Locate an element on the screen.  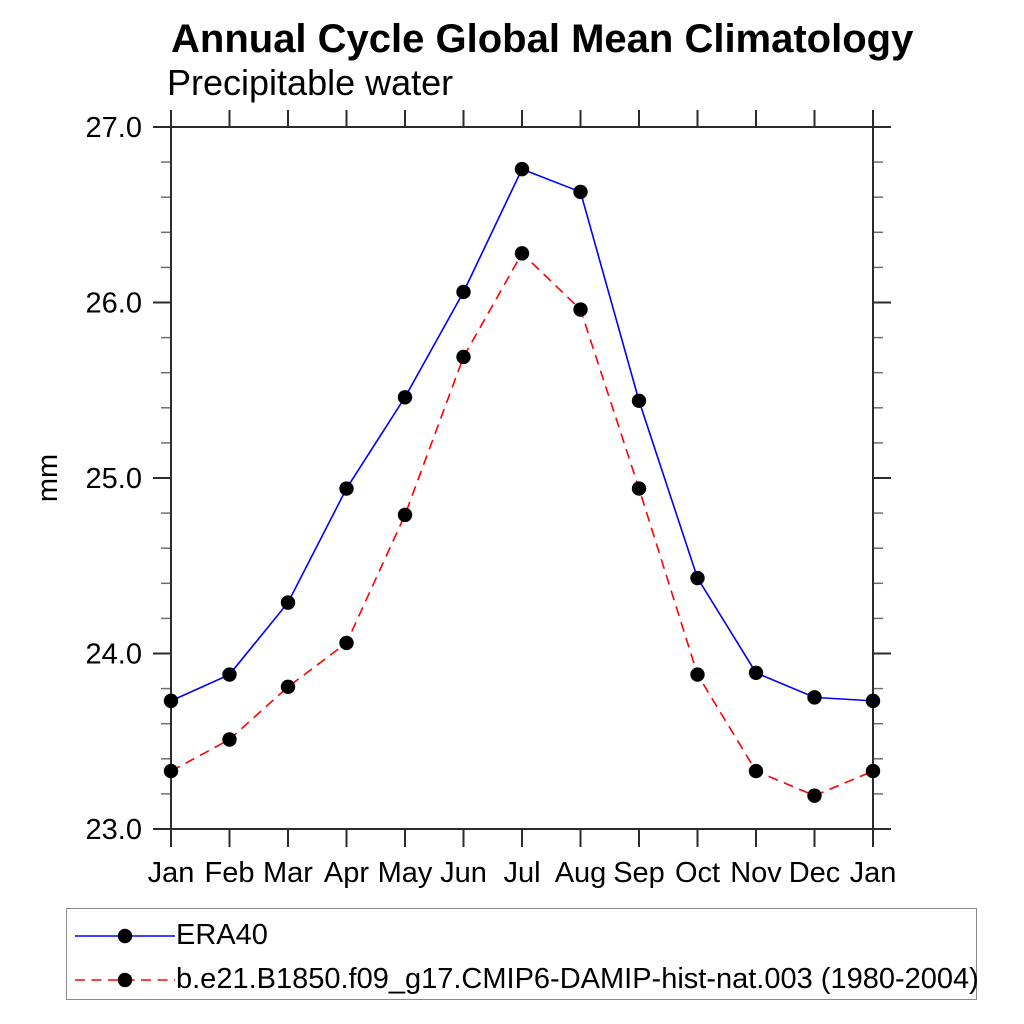
x-tick-label: Oct is located at coordinates (697, 873).